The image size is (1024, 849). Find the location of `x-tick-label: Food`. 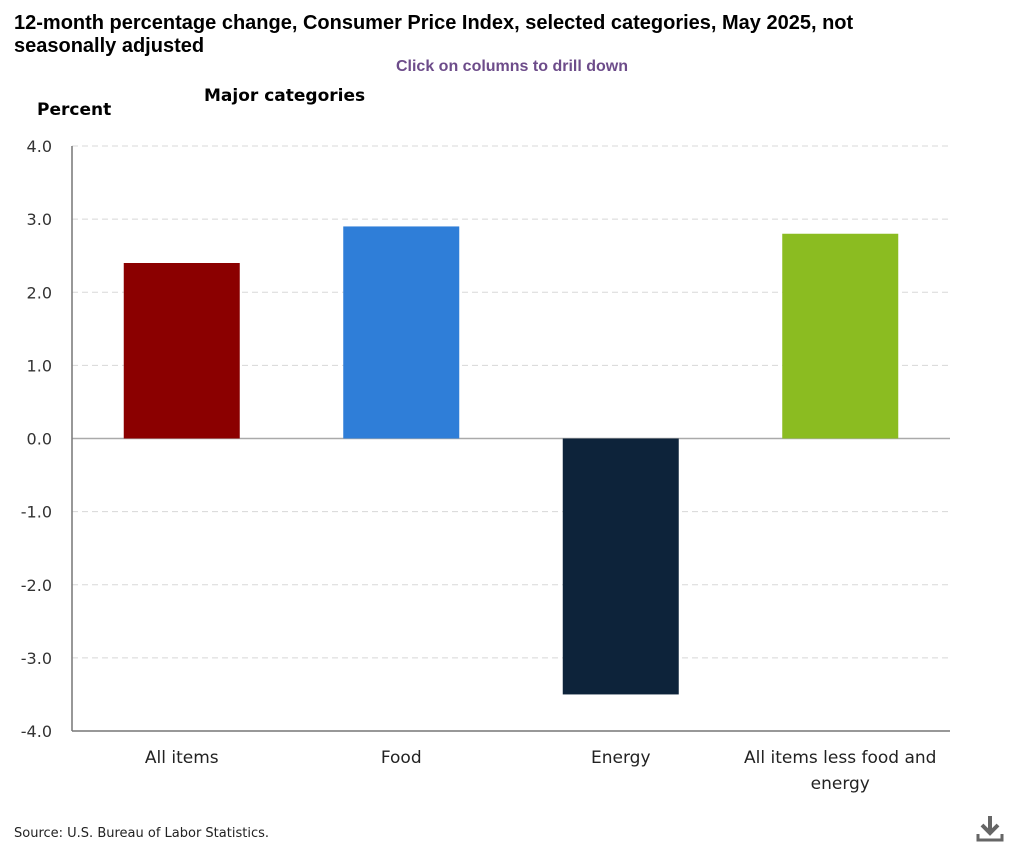

x-tick-label: Food is located at coordinates (401, 758).